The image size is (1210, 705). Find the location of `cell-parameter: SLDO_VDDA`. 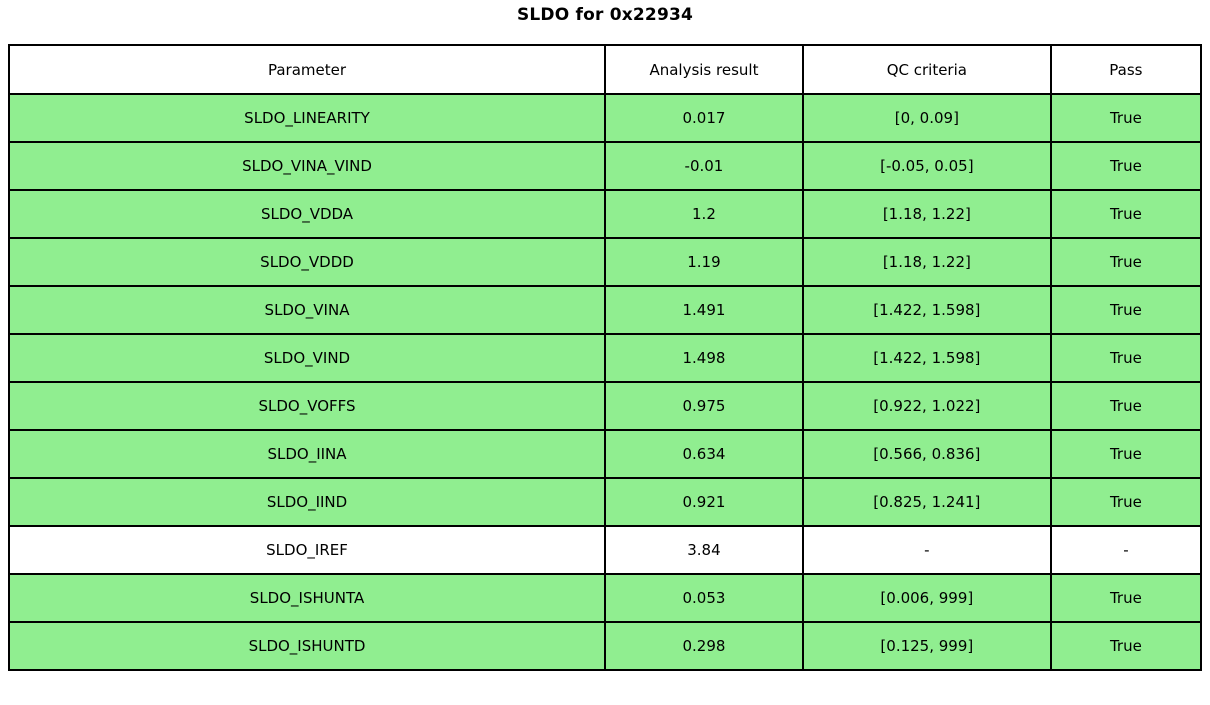

cell-parameter: SLDO_VDDA is located at coordinates (307, 214).